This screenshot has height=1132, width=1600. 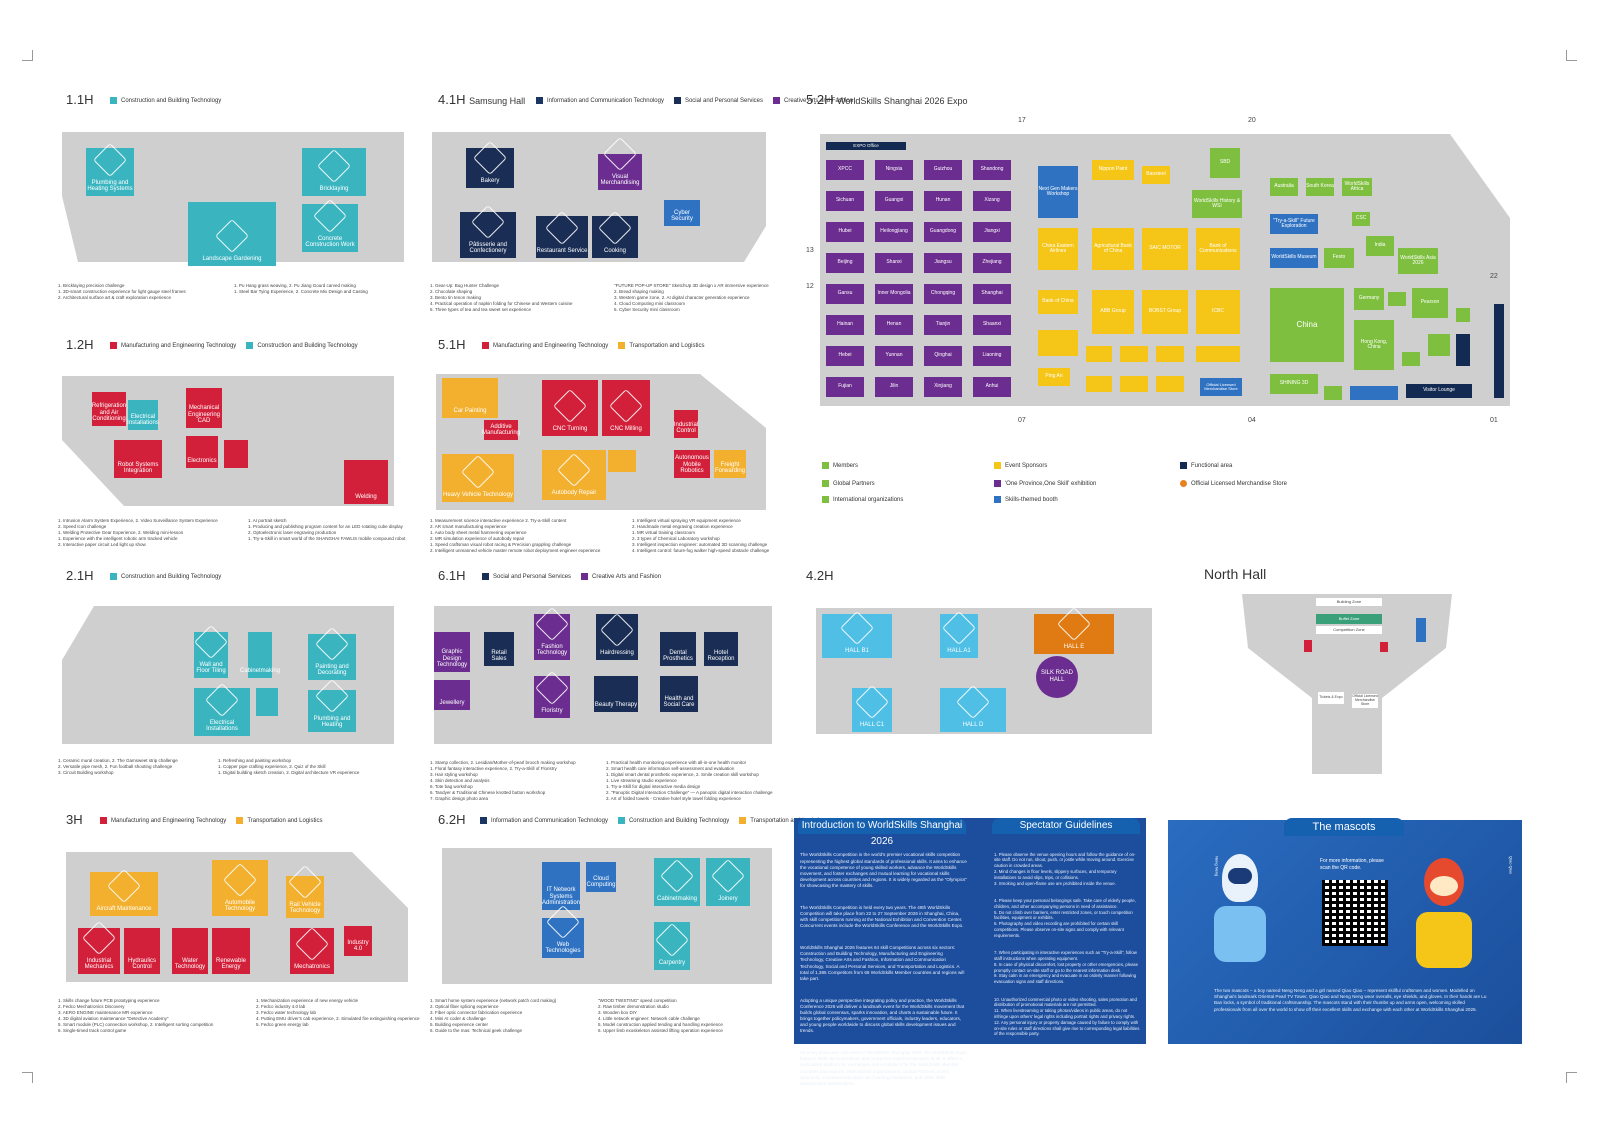 What do you see at coordinates (1349, 630) in the screenshot?
I see `north-hall-zone: Competition Zone` at bounding box center [1349, 630].